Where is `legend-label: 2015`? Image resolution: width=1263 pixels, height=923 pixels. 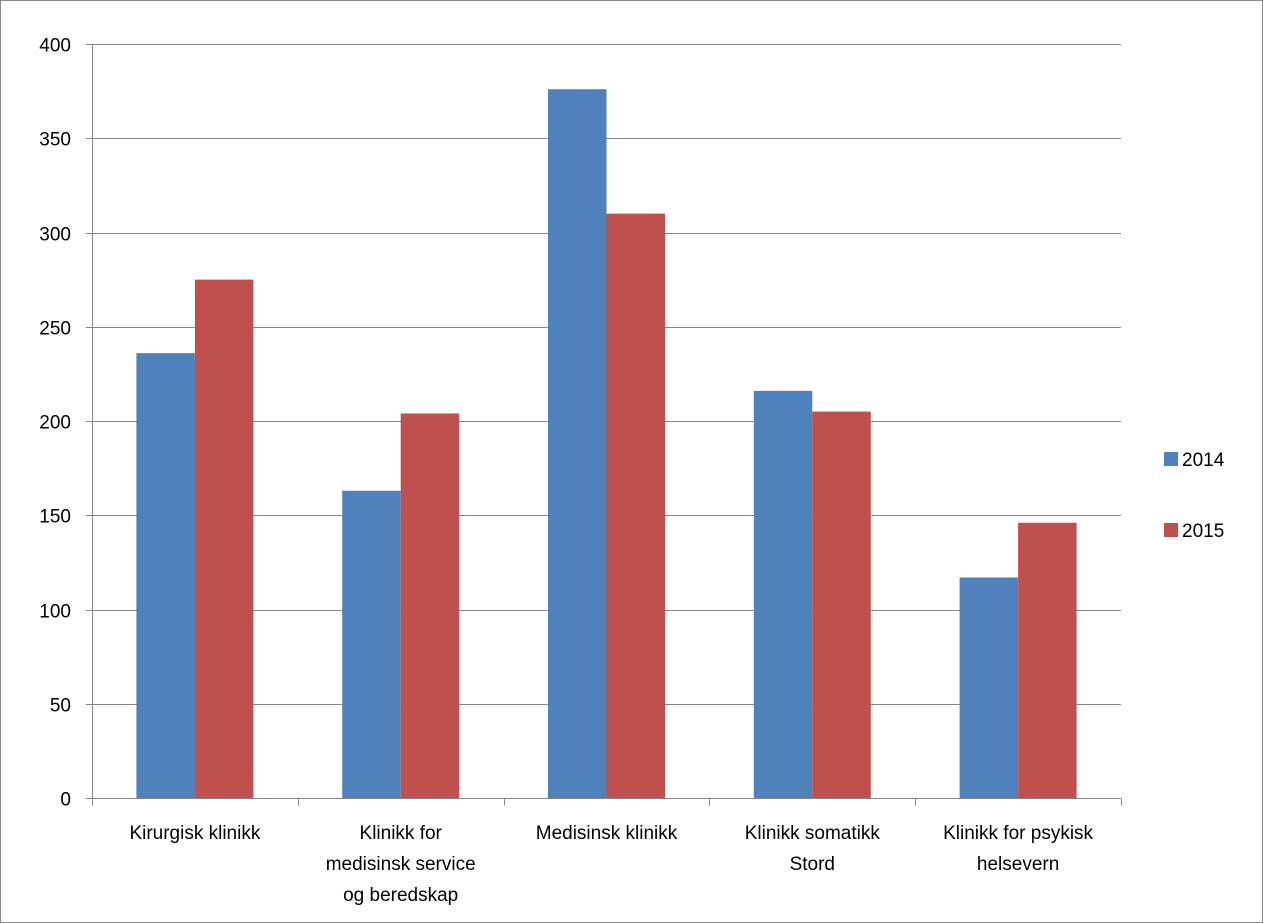
legend-label: 2015 is located at coordinates (1203, 531).